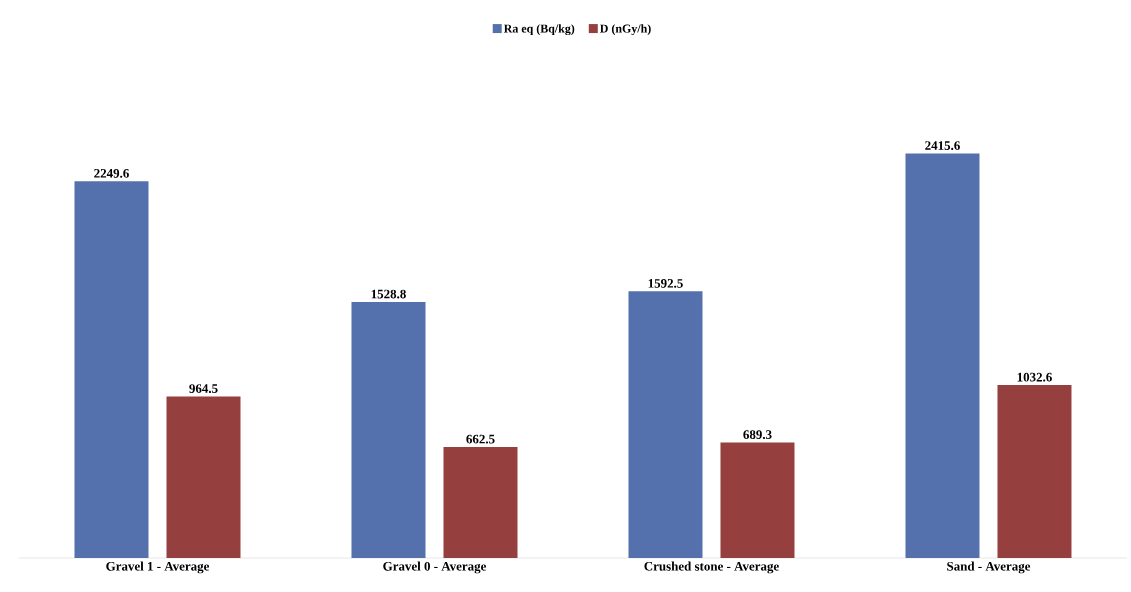 This screenshot has height=592, width=1131. What do you see at coordinates (757, 435) in the screenshot?
I see `data-label: 689.3` at bounding box center [757, 435].